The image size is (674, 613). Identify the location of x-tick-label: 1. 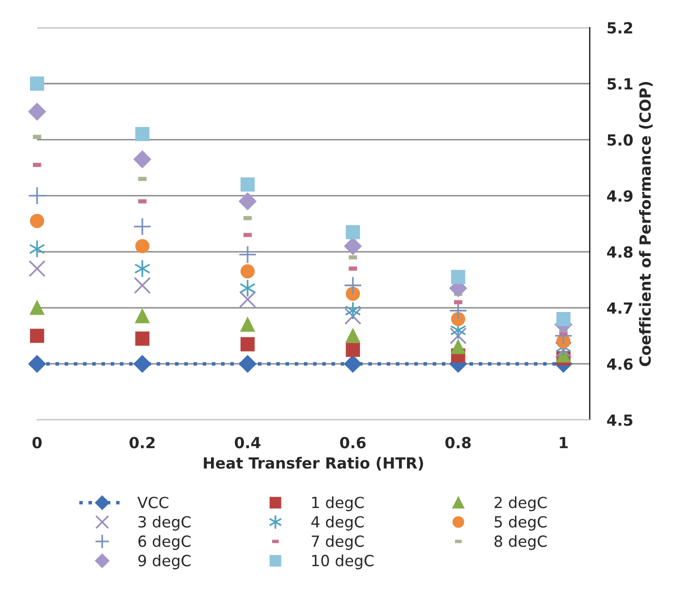
(564, 442).